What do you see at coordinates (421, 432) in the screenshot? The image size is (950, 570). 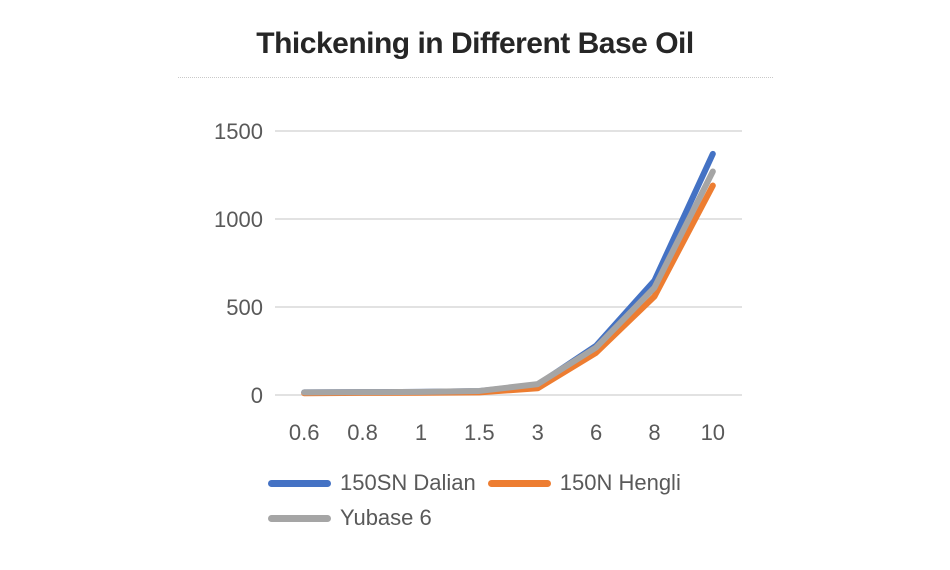 I see `x-axis-tick-label: 1` at bounding box center [421, 432].